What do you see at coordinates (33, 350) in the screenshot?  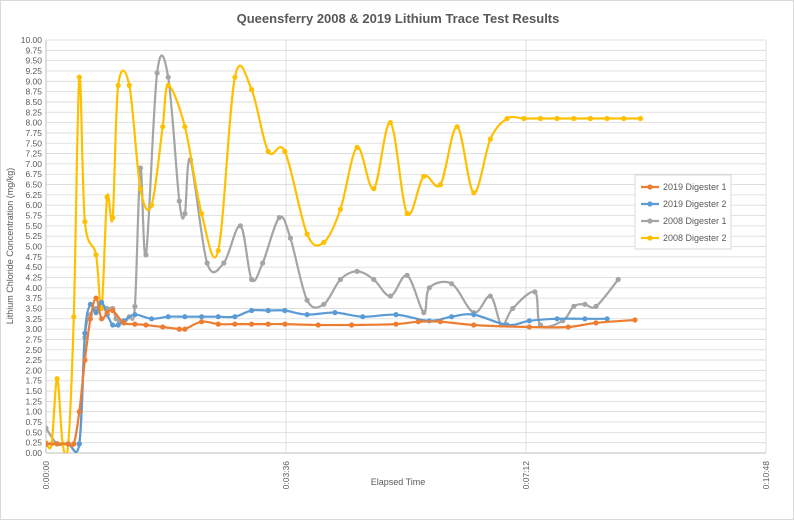 I see `y-tick-label: 2.50` at bounding box center [33, 350].